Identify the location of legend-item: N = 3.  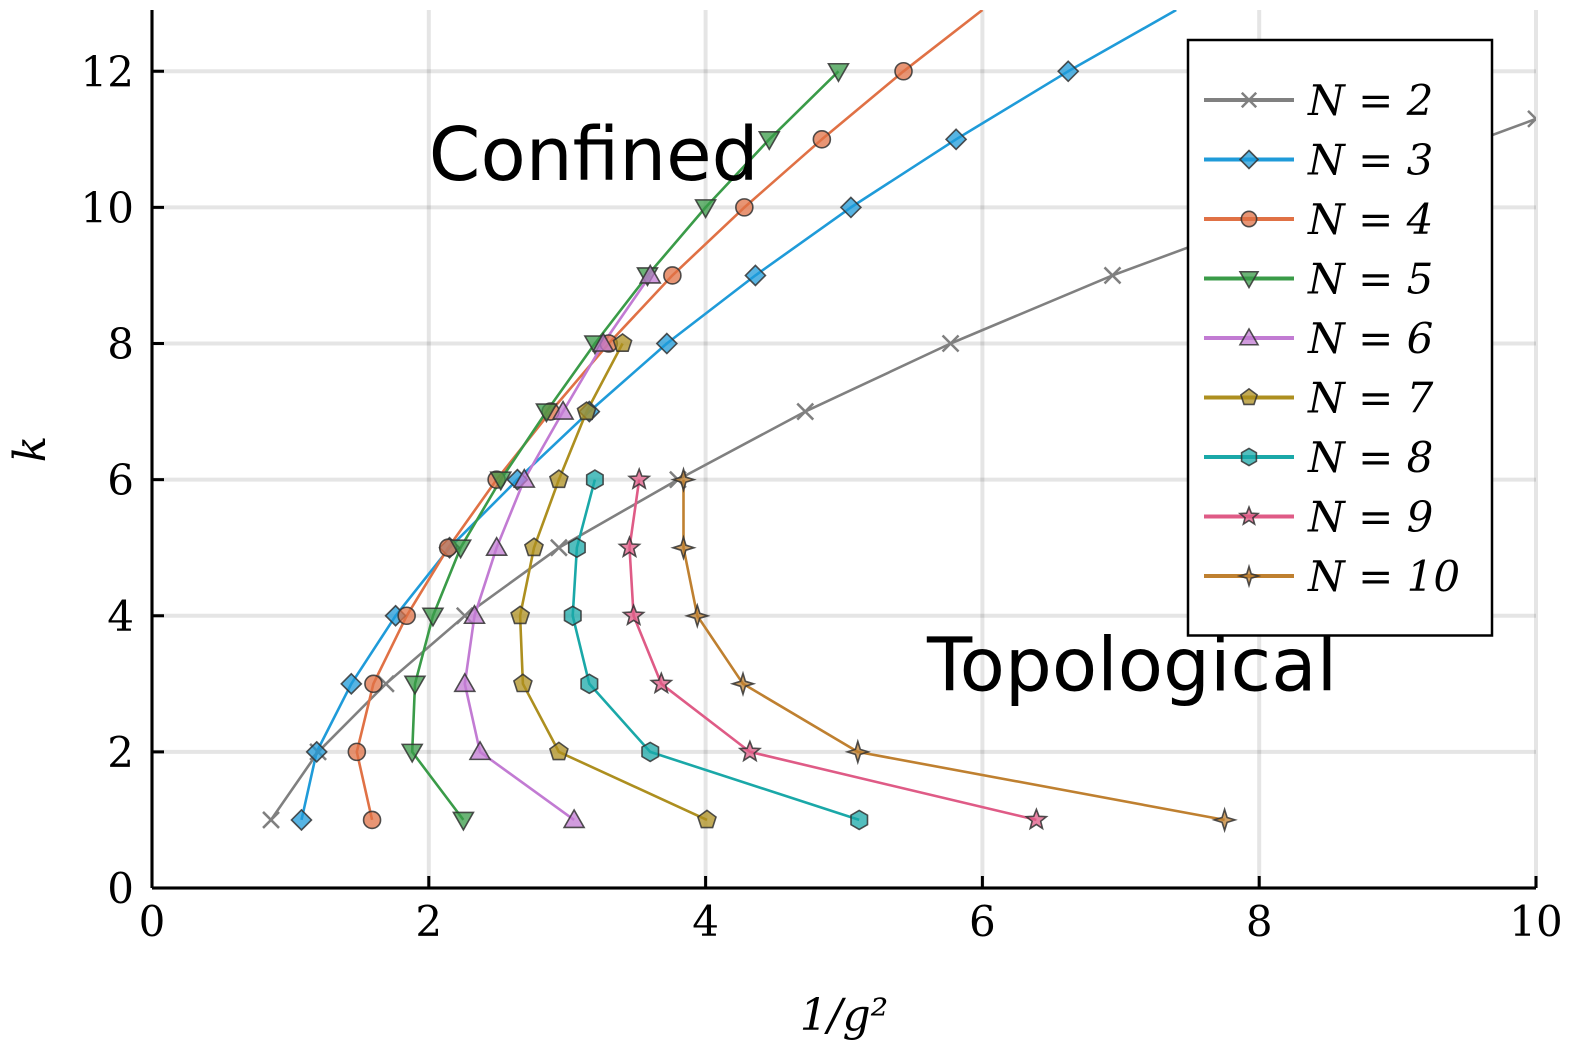
(1318, 160).